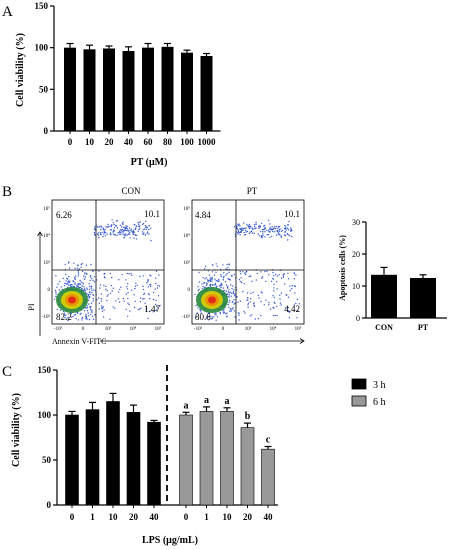 This screenshot has height=550, width=454. I want to click on panel-a-x-tick-label: 40, so click(129, 142).